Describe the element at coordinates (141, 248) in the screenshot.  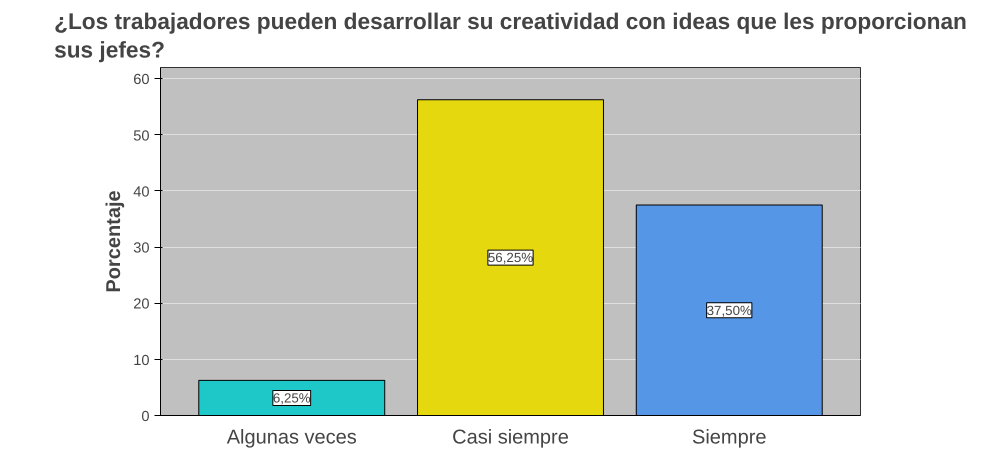
I see `y-tick-label: 30` at that location.